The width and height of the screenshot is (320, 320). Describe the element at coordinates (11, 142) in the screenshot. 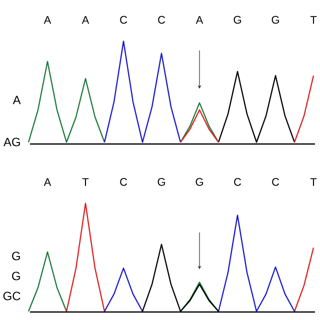

I see `text: AG` at that location.